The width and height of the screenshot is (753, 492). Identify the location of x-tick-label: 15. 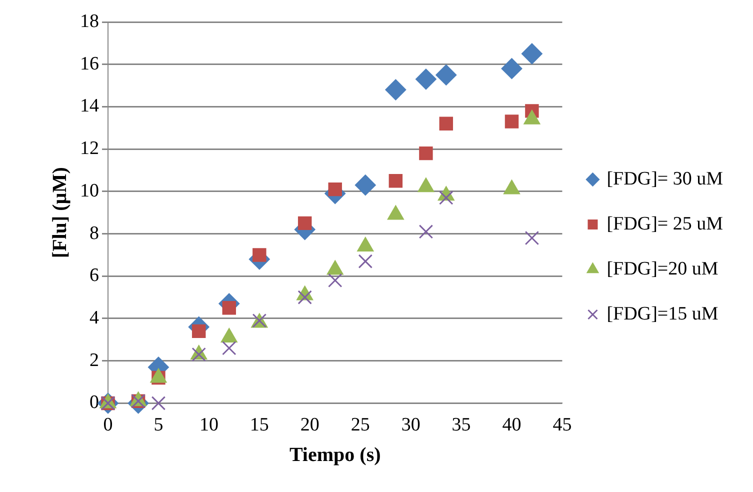
(259, 425).